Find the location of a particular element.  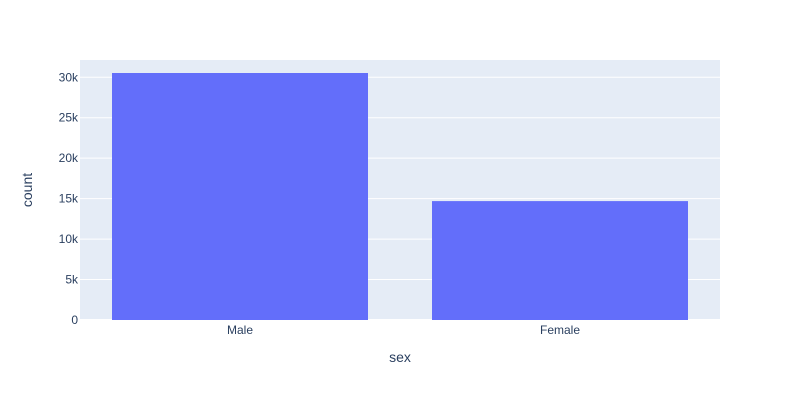

y-tick-label: 15k is located at coordinates (69, 199).